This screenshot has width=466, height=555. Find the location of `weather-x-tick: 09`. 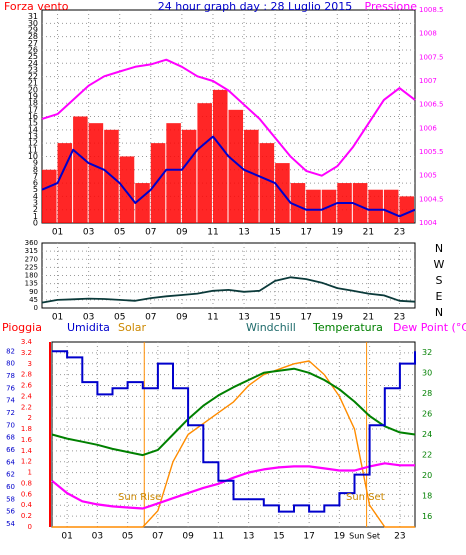

weather-x-tick: 09 is located at coordinates (188, 537).